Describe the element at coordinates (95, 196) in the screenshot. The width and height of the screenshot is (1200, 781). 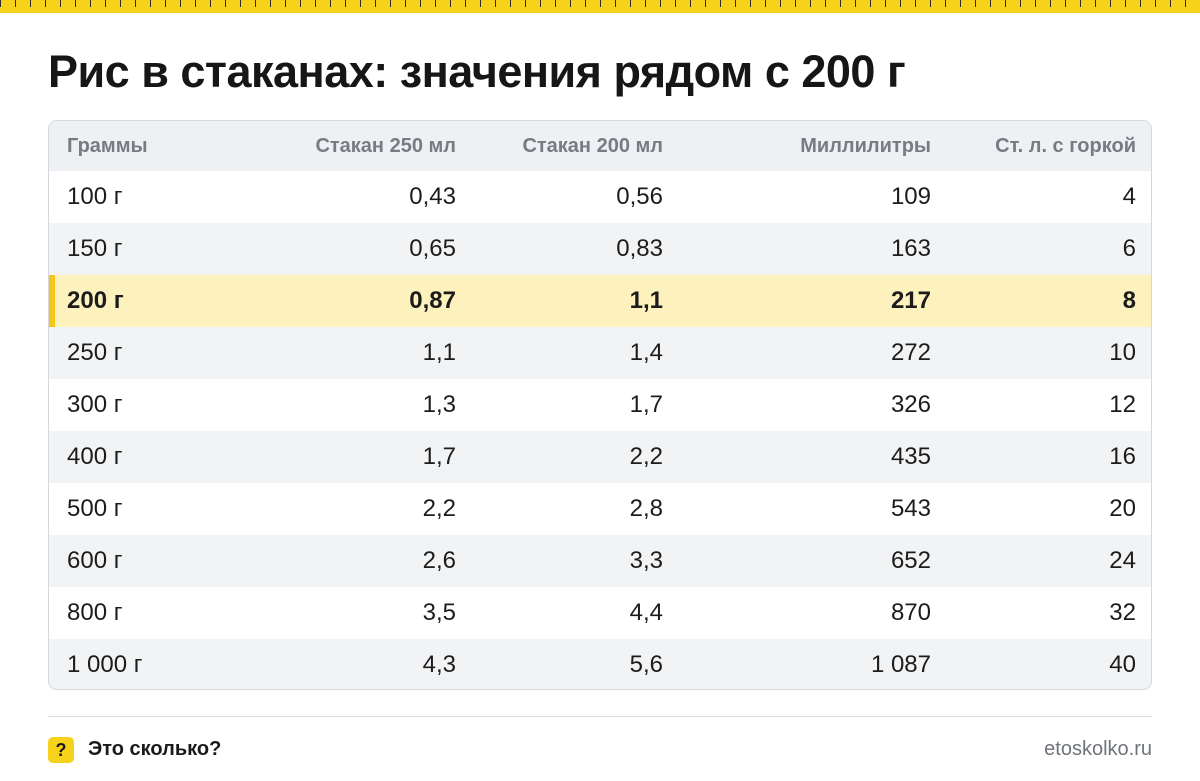
I see `cell-grams: 100 г` at that location.